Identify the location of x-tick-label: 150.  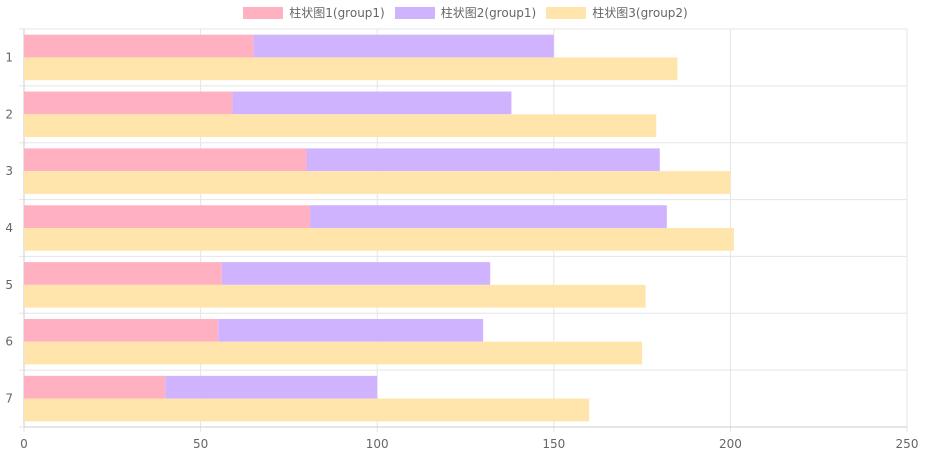
(553, 444).